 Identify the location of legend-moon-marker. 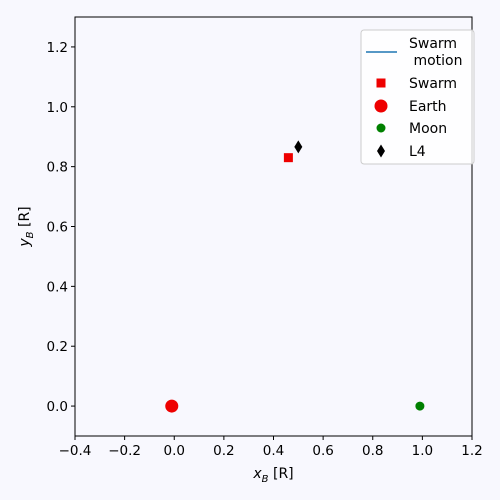
(381, 128).